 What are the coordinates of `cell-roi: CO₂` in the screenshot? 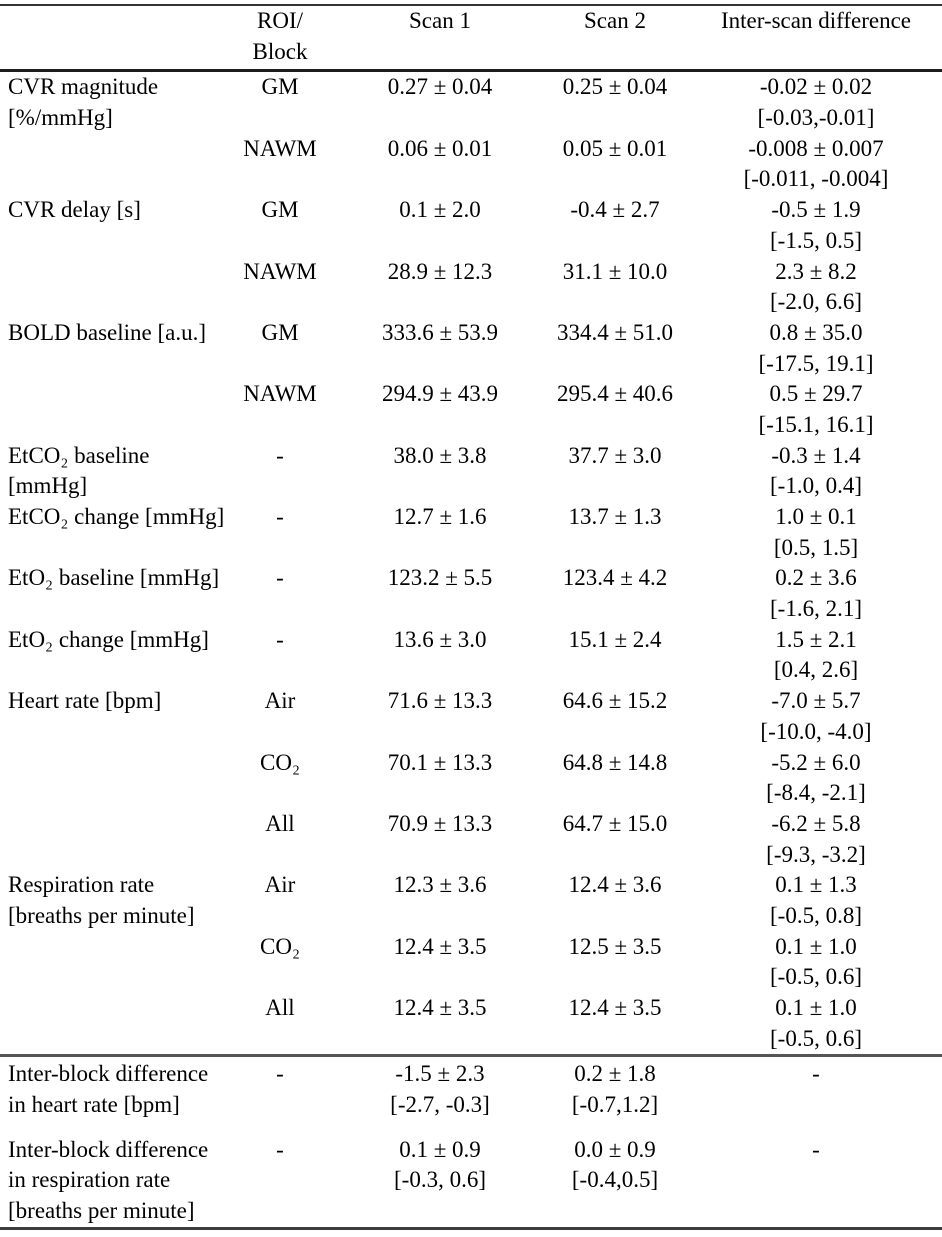 It's located at (280, 962).